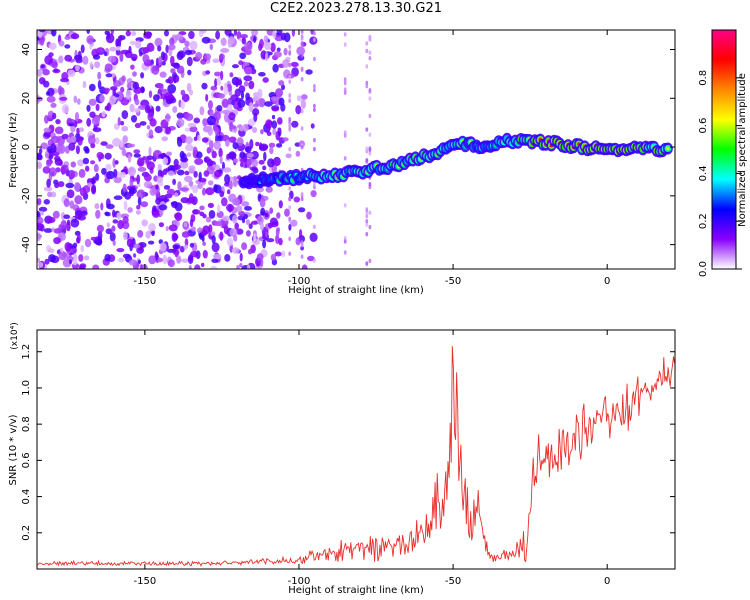 The image size is (750, 600). I want to click on colorbar-label: Normalized spectral amplitude, so click(742, 150).